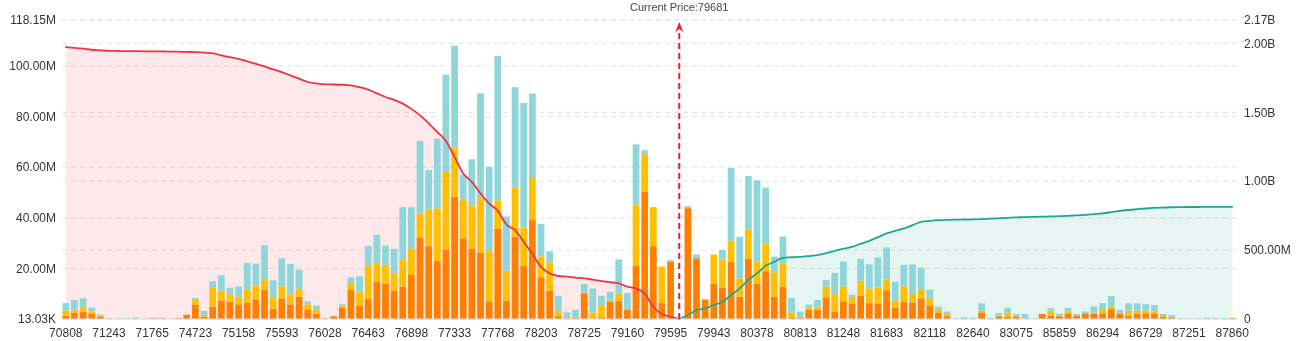 The height and width of the screenshot is (341, 1299). What do you see at coordinates (454, 333) in the screenshot?
I see `x-tick-label: 77333` at bounding box center [454, 333].